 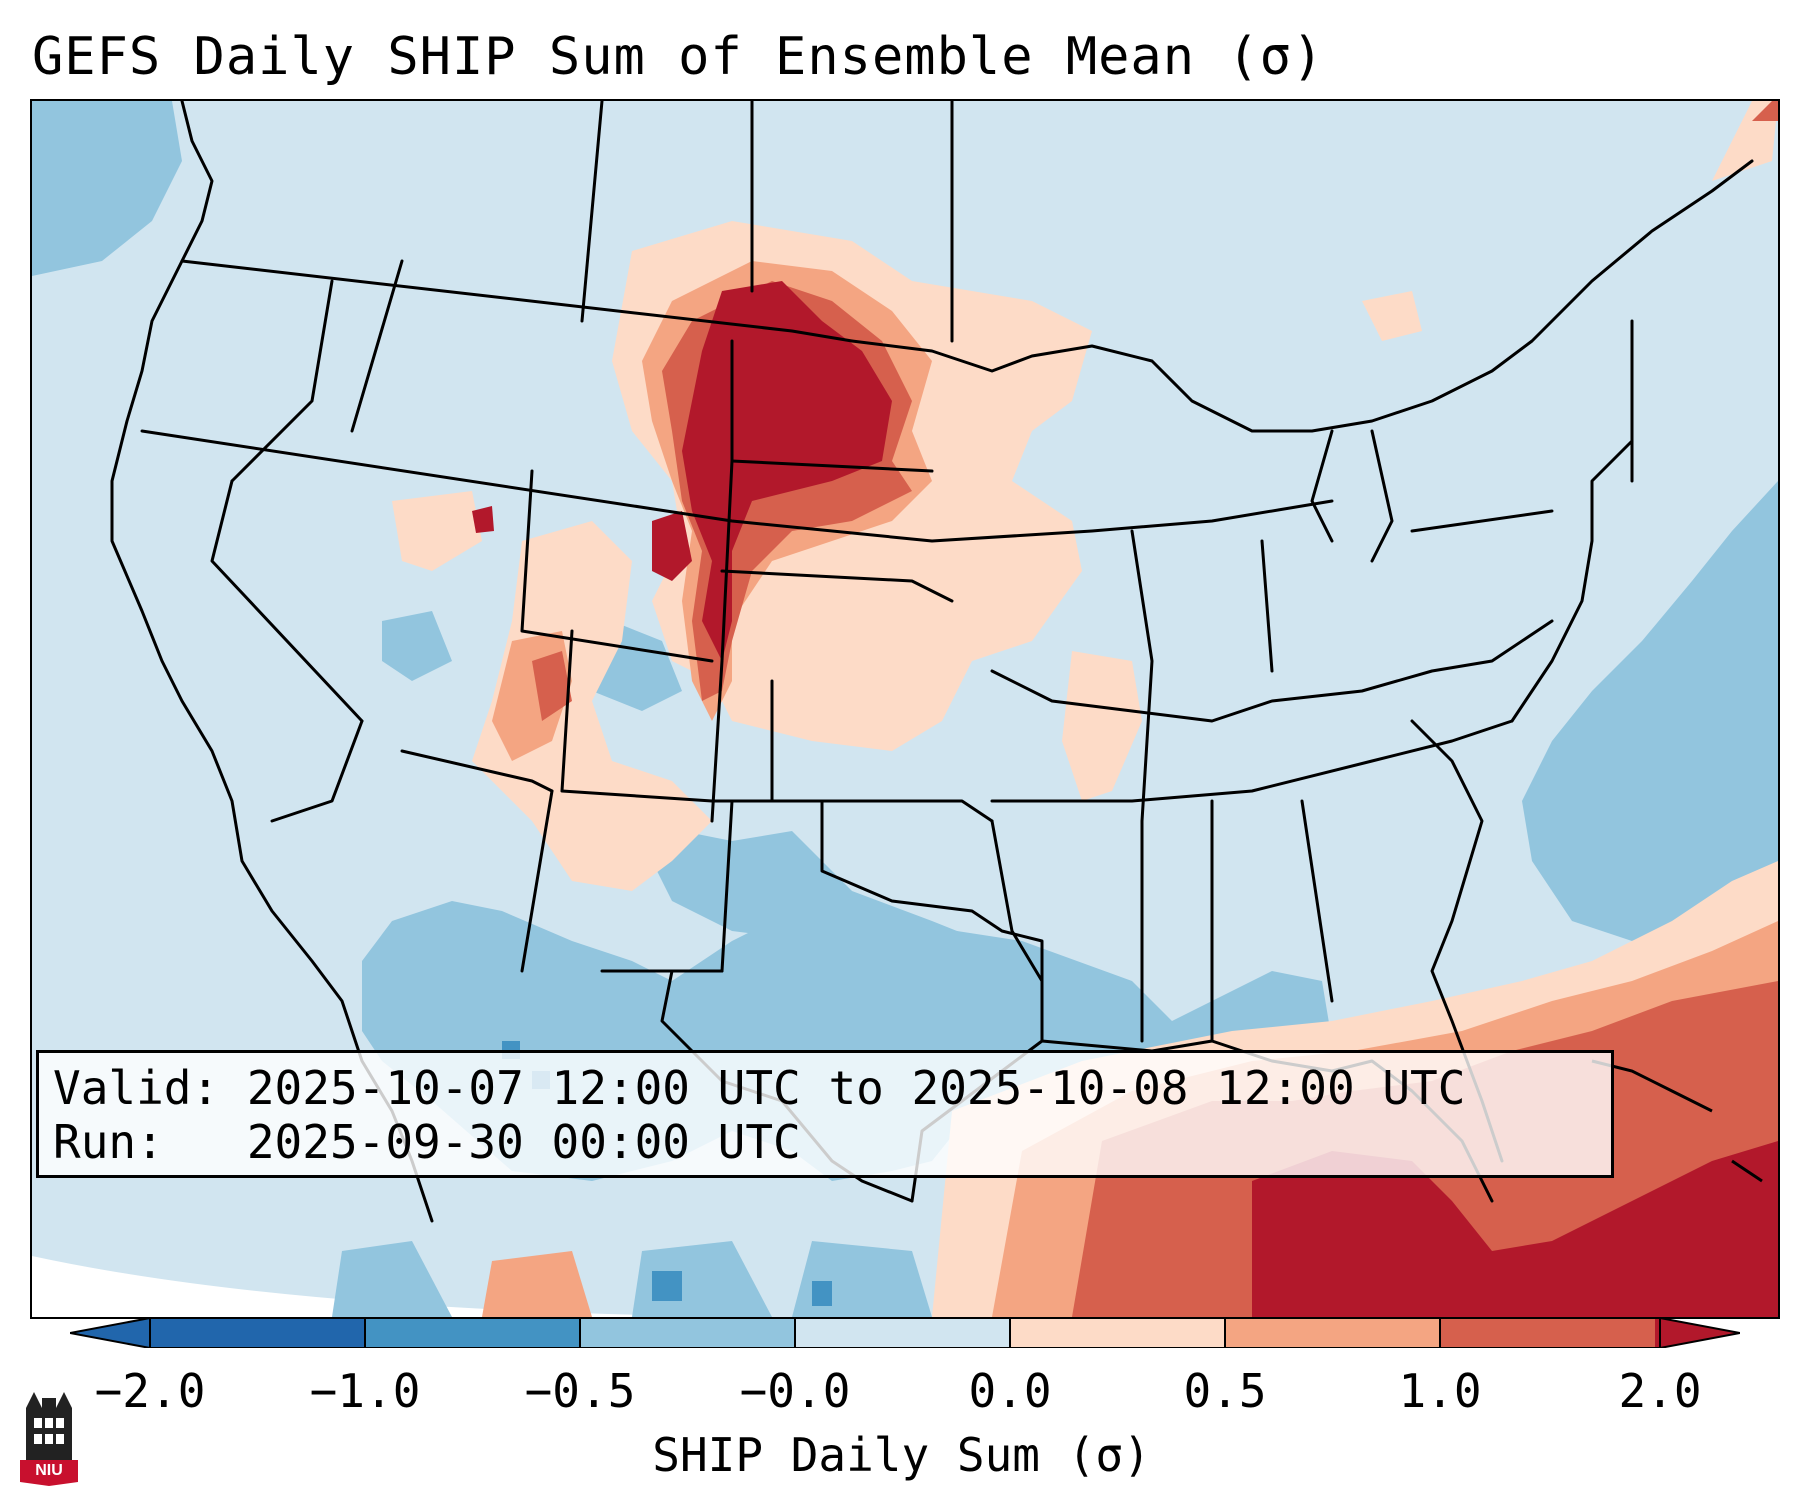 I want to click on colorbar-extend-min, so click(x=110, y=1333).